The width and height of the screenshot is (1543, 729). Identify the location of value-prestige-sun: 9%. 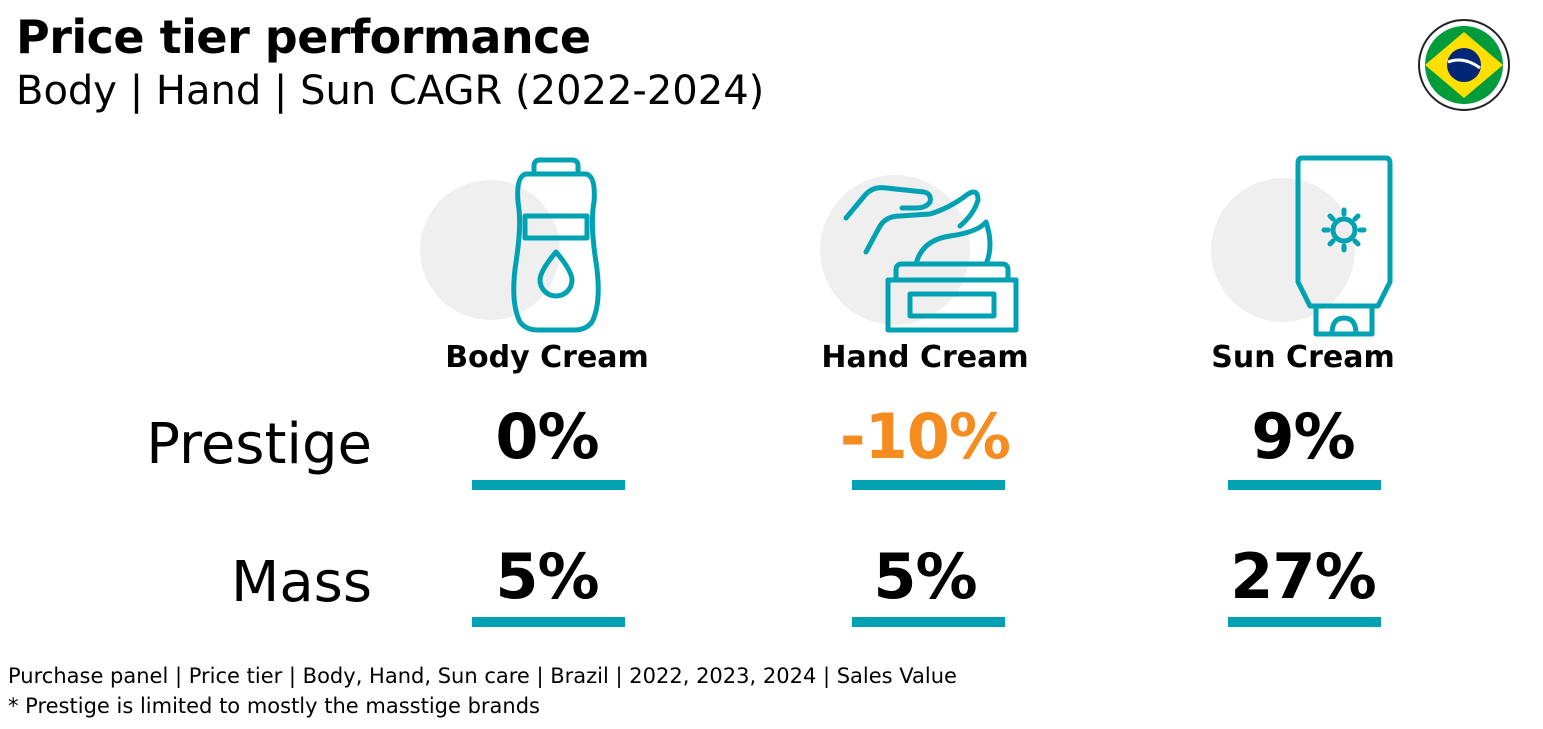
(1303, 436).